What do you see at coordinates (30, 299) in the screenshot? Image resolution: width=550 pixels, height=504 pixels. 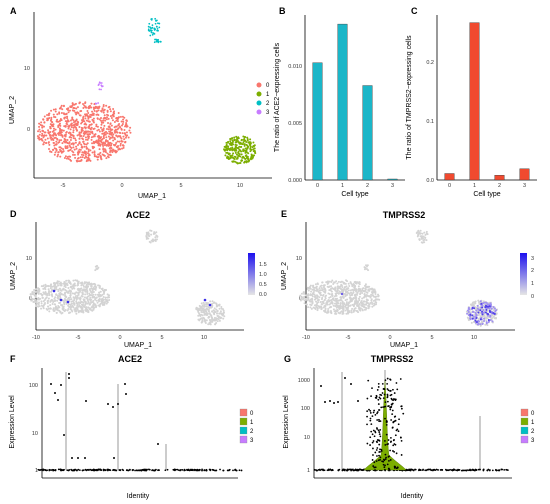 I see `feature-d-ytick: 0` at bounding box center [30, 299].